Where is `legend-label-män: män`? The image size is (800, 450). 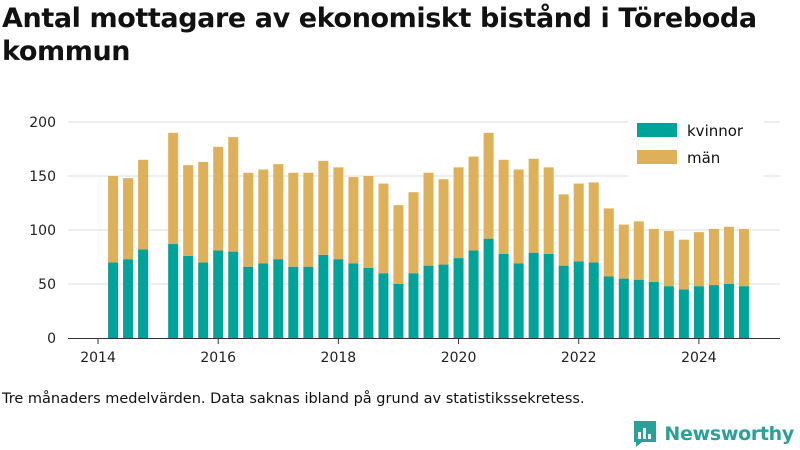 legend-label-män: män is located at coordinates (703, 158).